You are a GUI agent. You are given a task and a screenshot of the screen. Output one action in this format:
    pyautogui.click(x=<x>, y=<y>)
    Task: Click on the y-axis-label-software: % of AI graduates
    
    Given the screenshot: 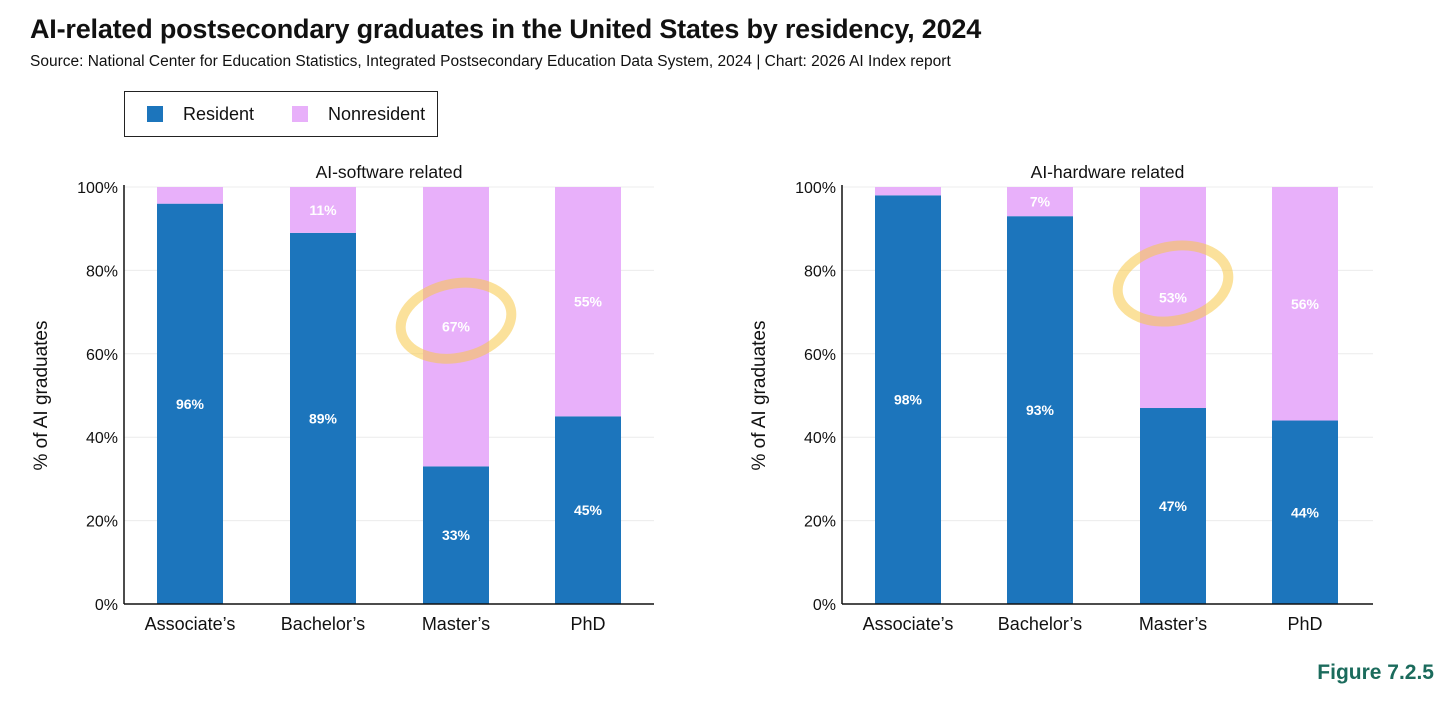 What is the action you would take?
    pyautogui.click(x=41, y=396)
    